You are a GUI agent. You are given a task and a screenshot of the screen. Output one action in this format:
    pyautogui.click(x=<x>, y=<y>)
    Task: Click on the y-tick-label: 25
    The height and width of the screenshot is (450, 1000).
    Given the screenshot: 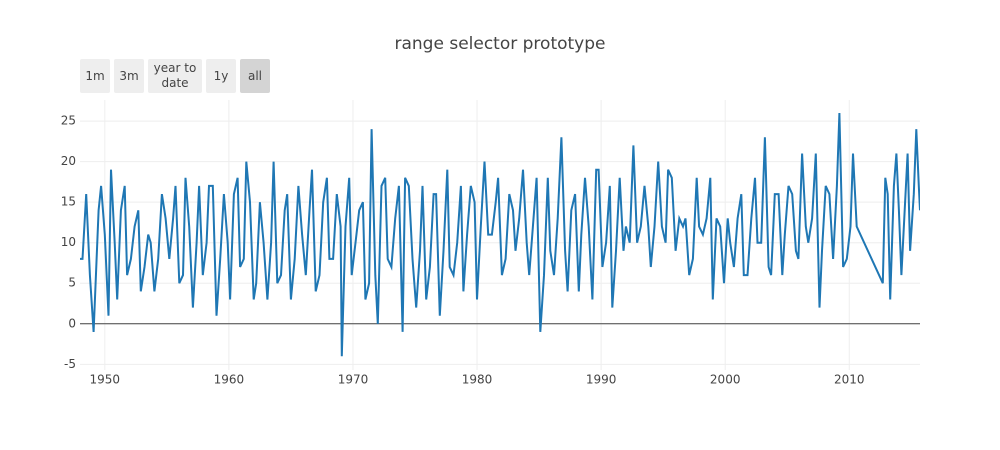 What is the action you would take?
    pyautogui.click(x=68, y=121)
    